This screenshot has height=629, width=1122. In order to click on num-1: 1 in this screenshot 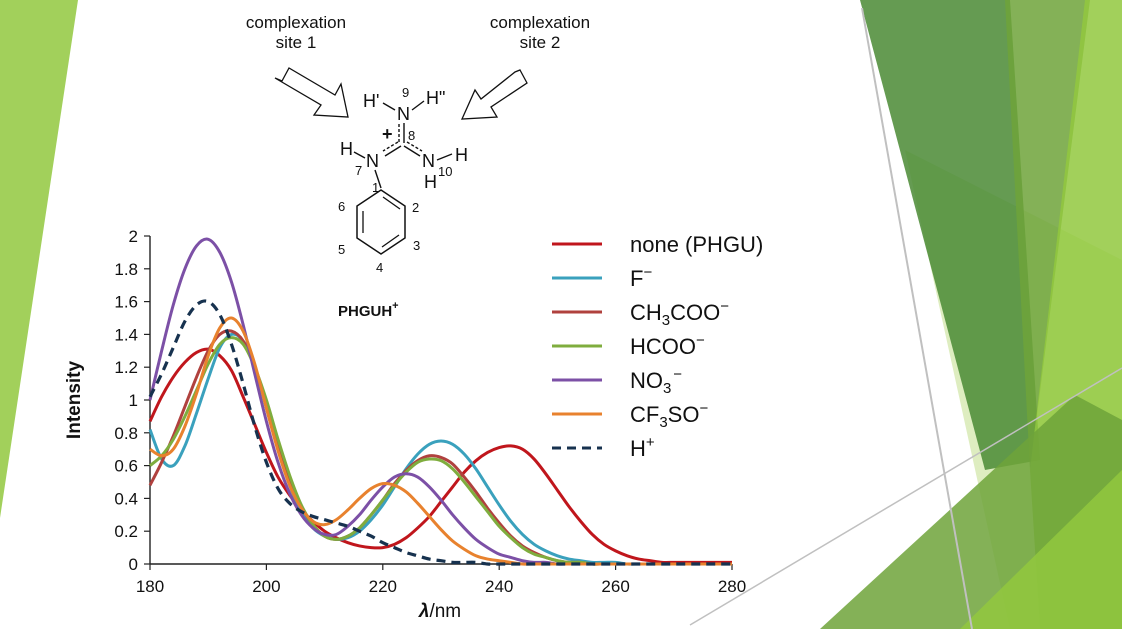, I will do `click(375, 187)`.